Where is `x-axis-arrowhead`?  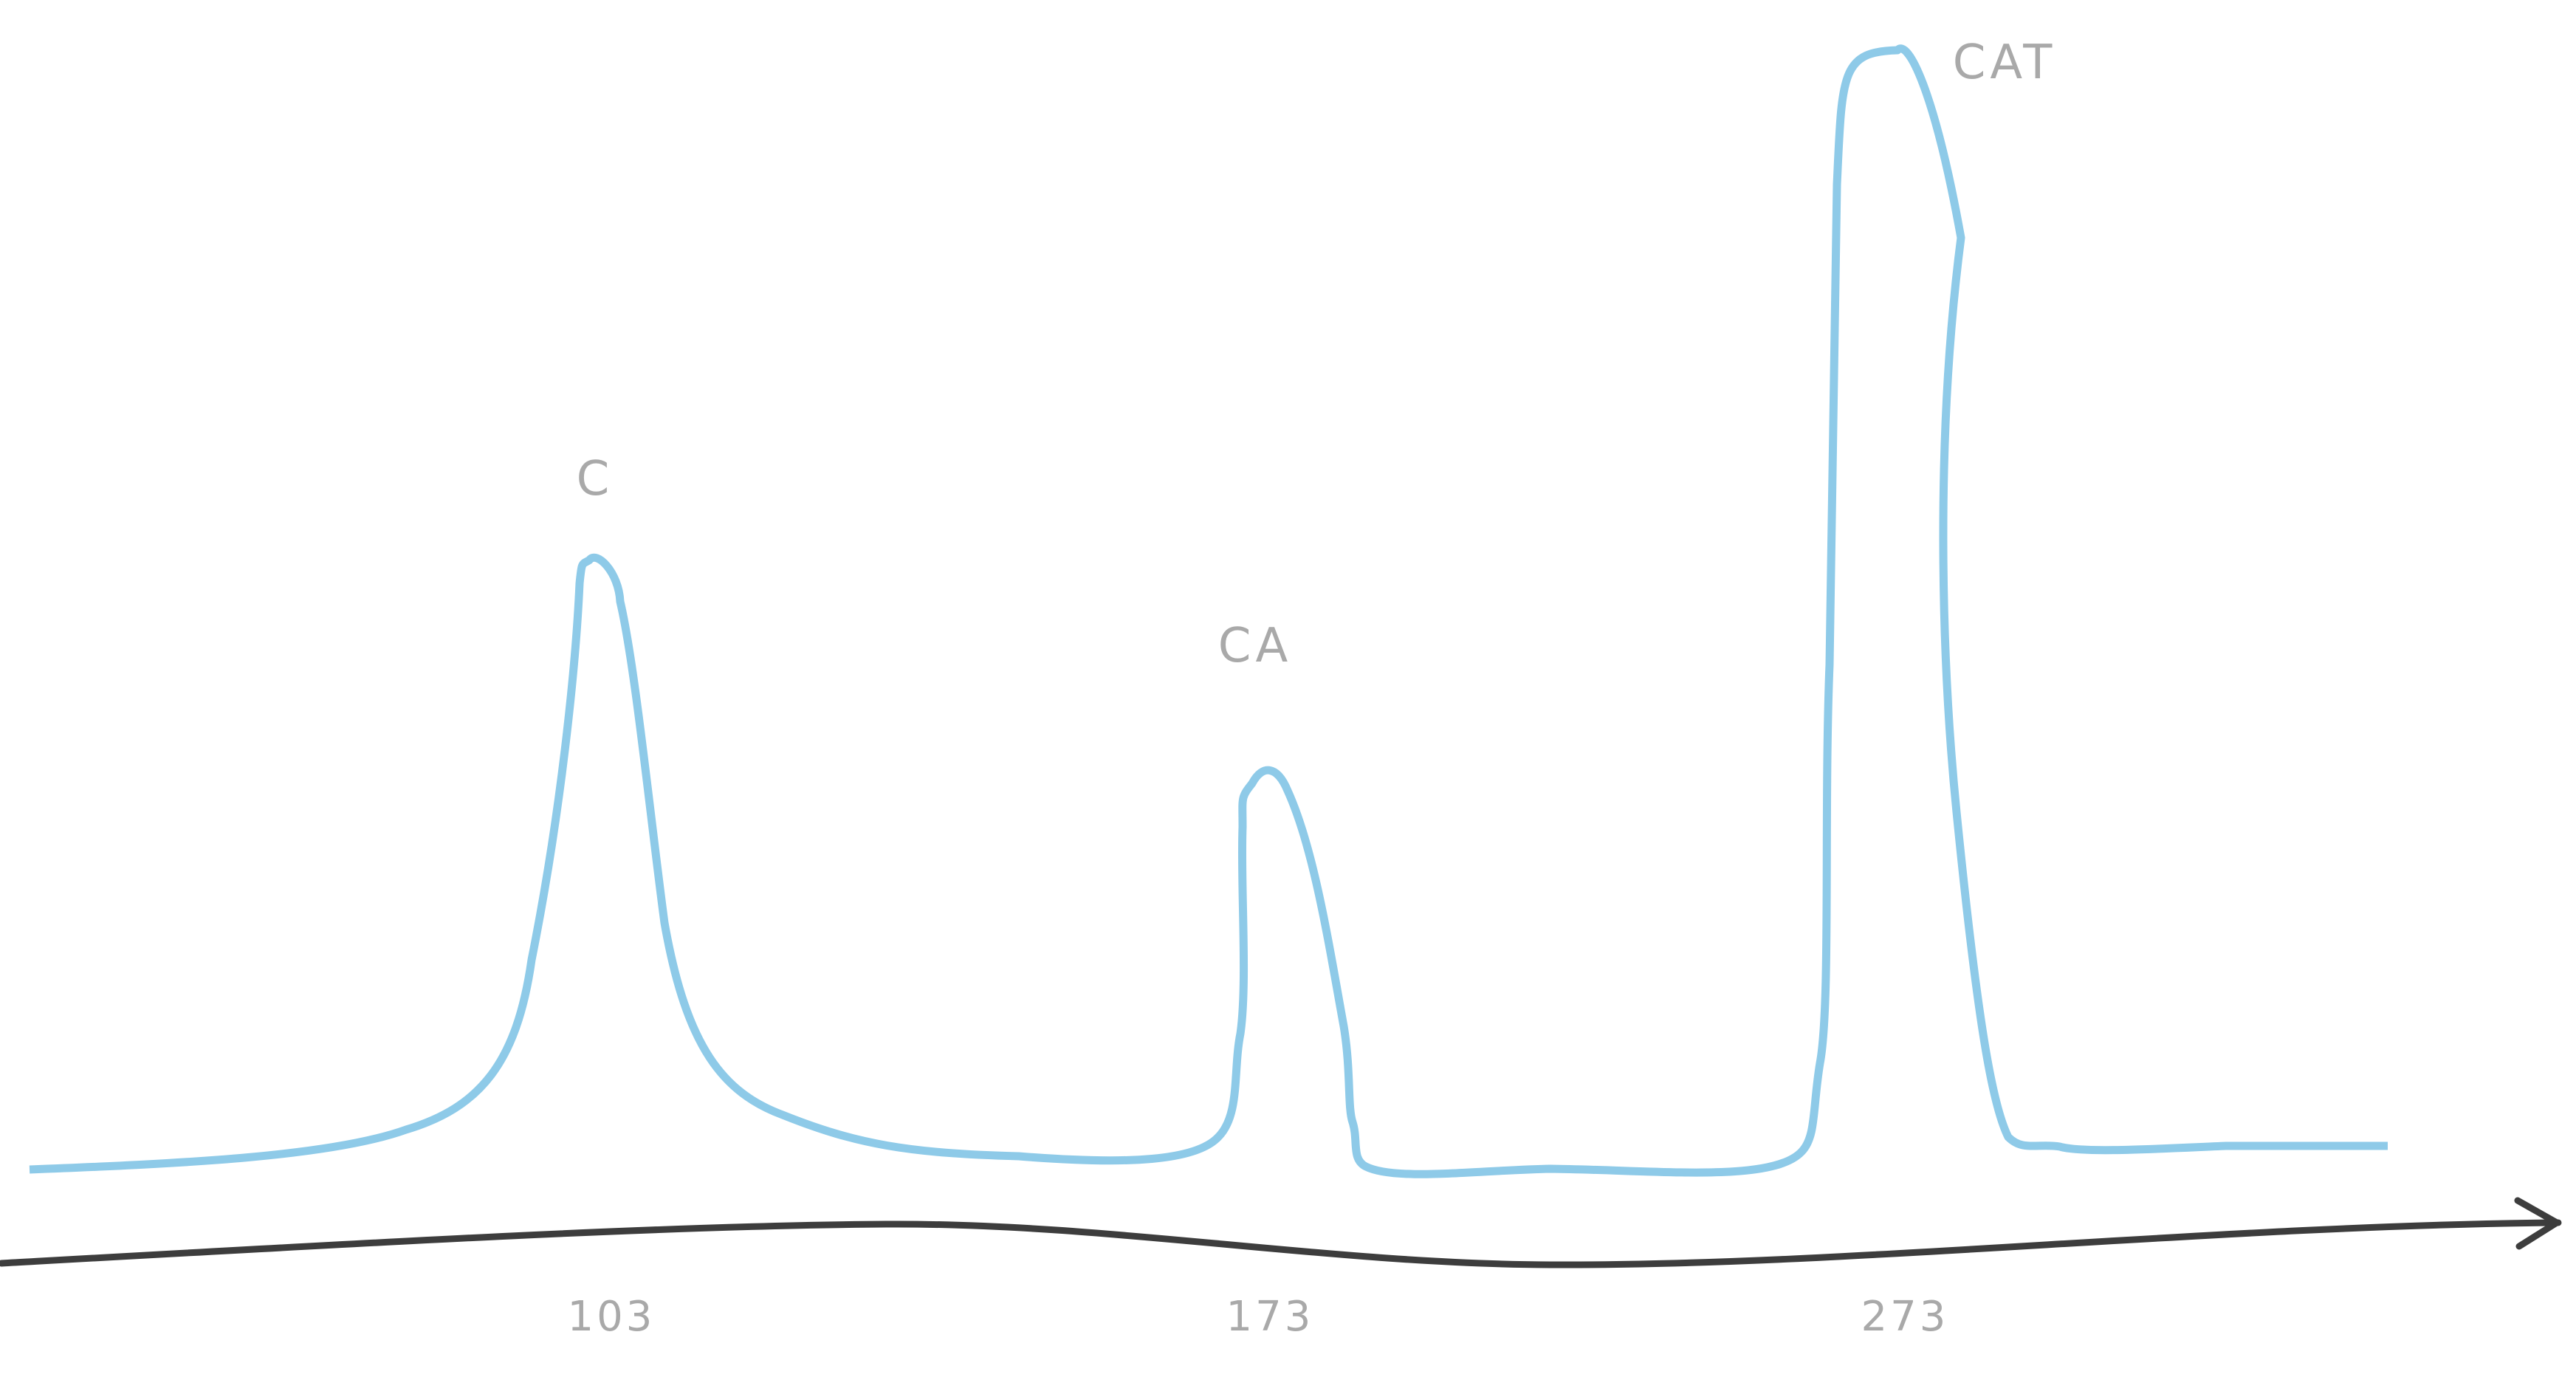 x-axis-arrowhead is located at coordinates (2537, 1223).